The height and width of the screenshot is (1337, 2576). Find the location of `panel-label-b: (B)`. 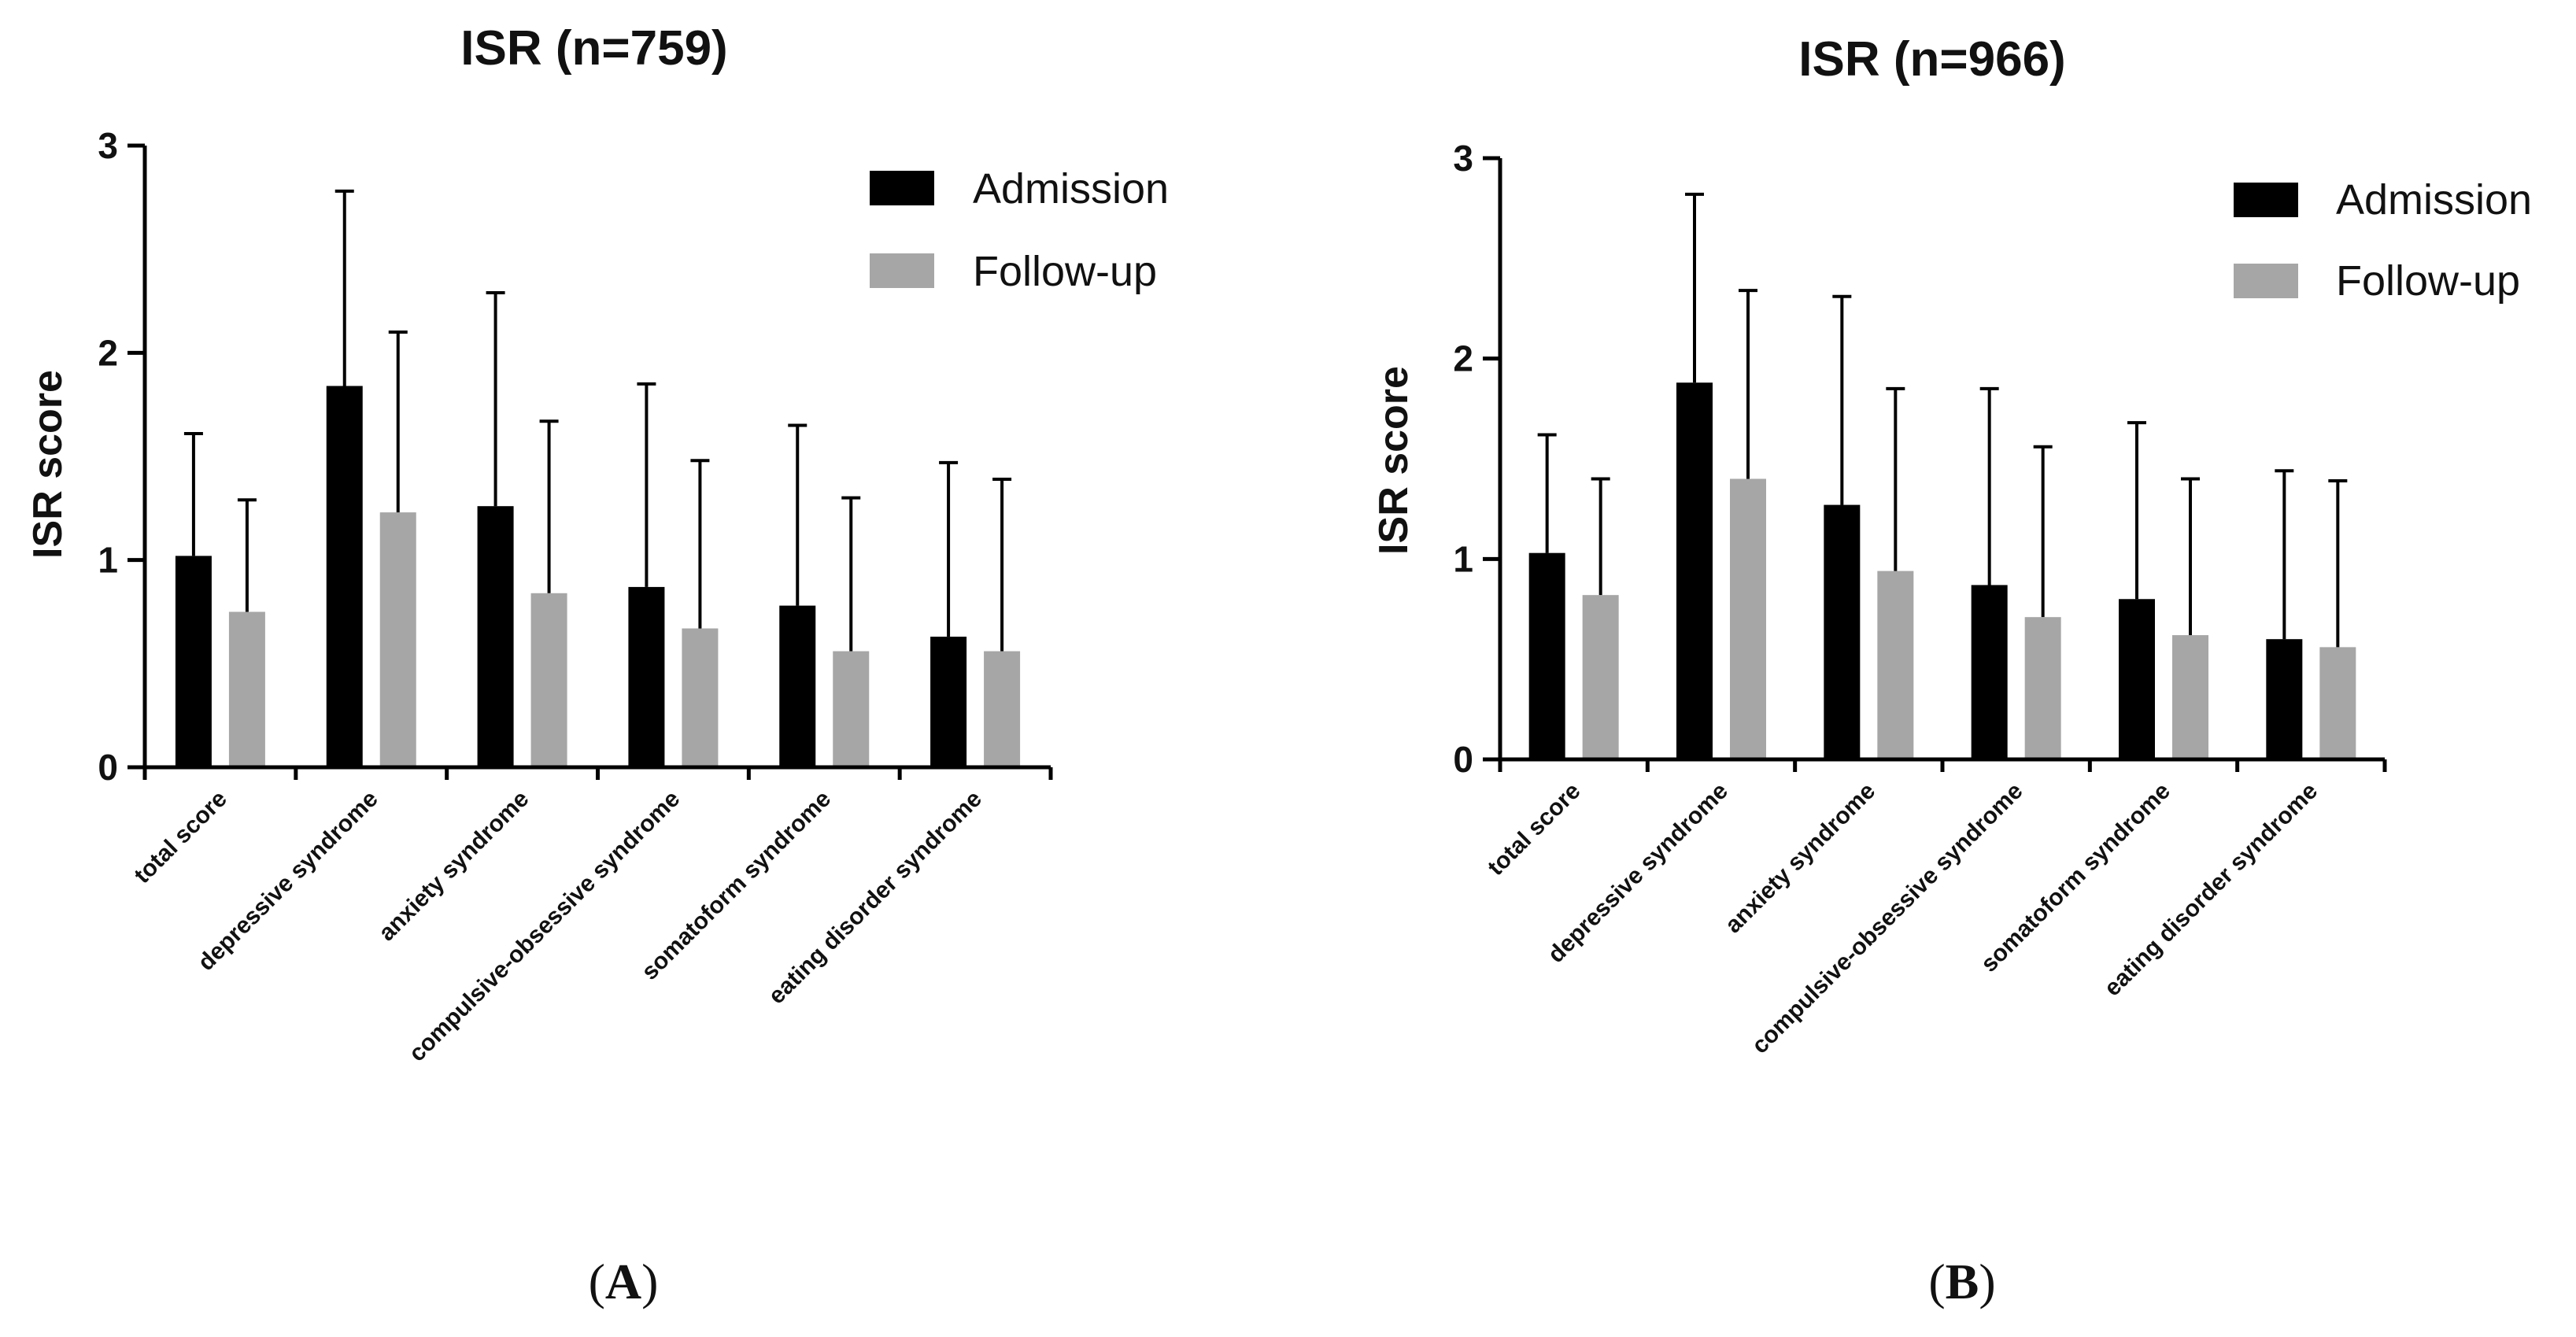

panel-label-b: (B) is located at coordinates (1961, 1281).